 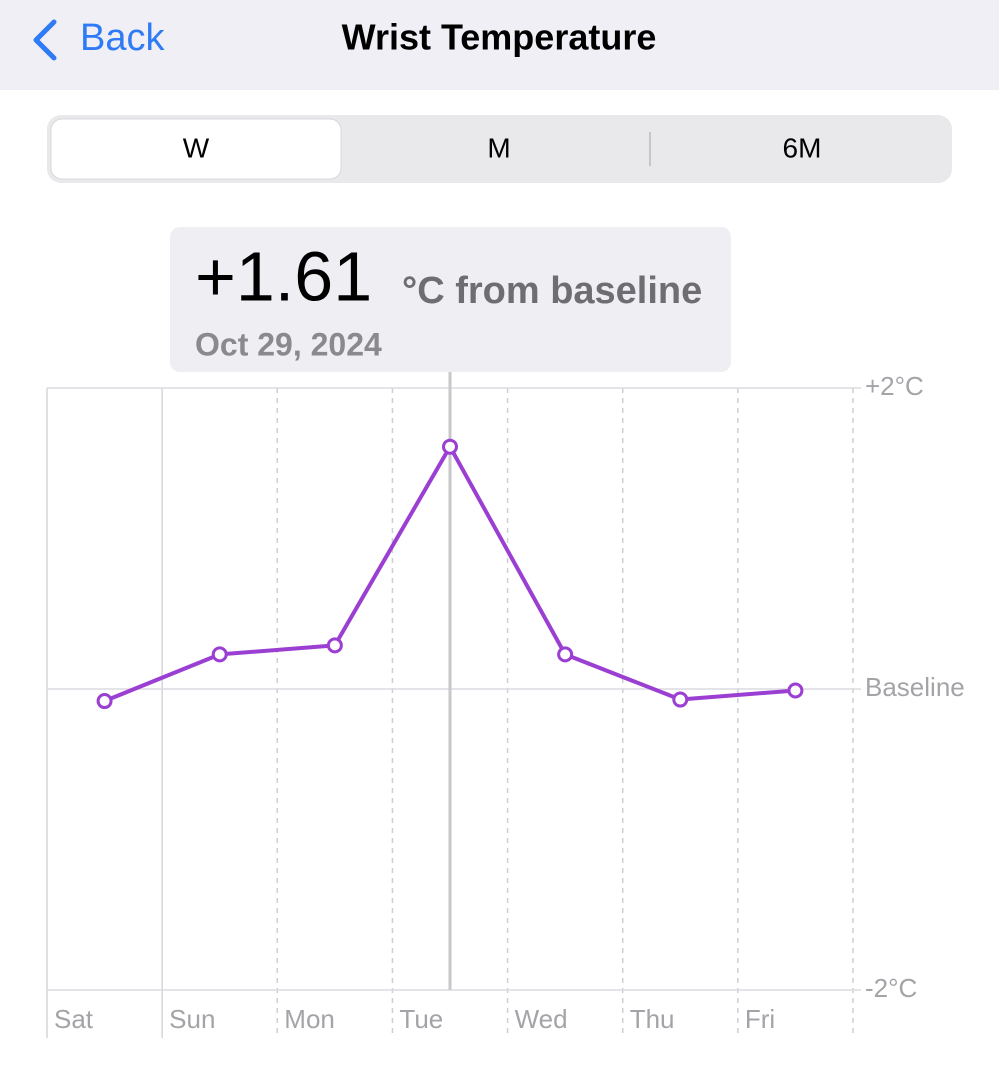 I want to click on x-tick-label: Tue, so click(x=421, y=1019).